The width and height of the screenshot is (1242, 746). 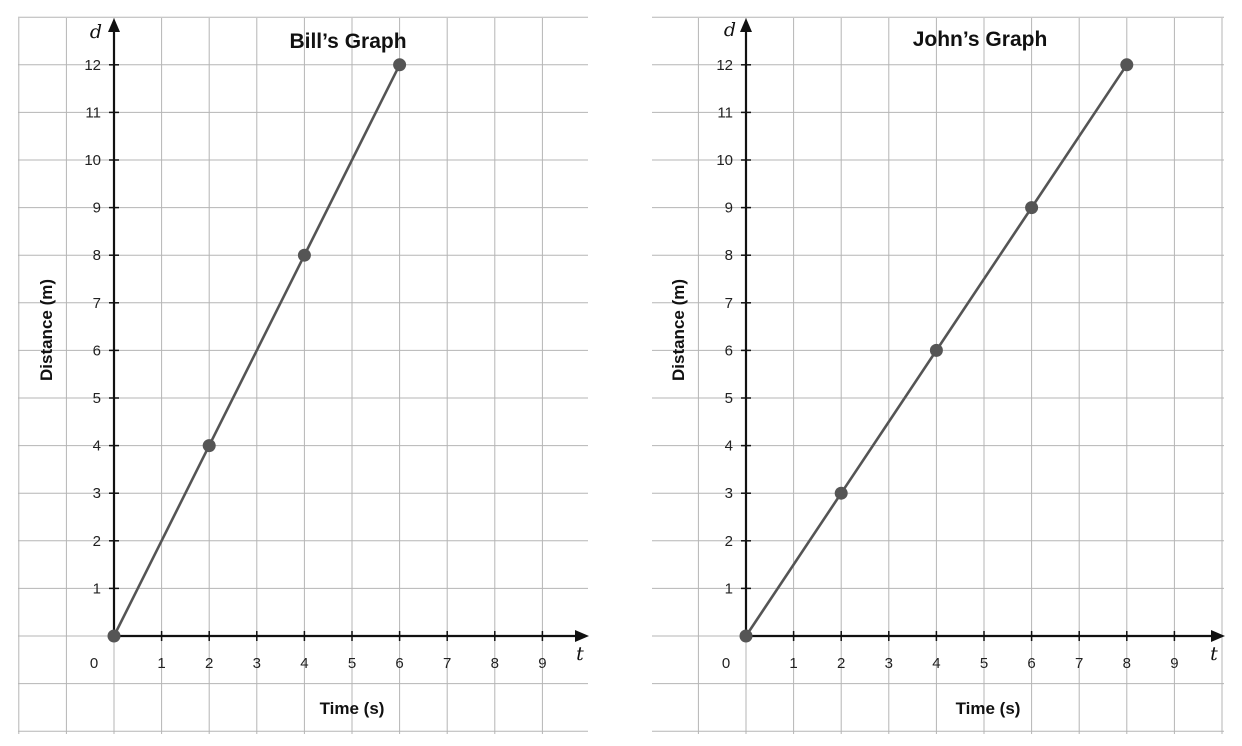 I want to click on chart-title: John’s Graph, so click(x=980, y=39).